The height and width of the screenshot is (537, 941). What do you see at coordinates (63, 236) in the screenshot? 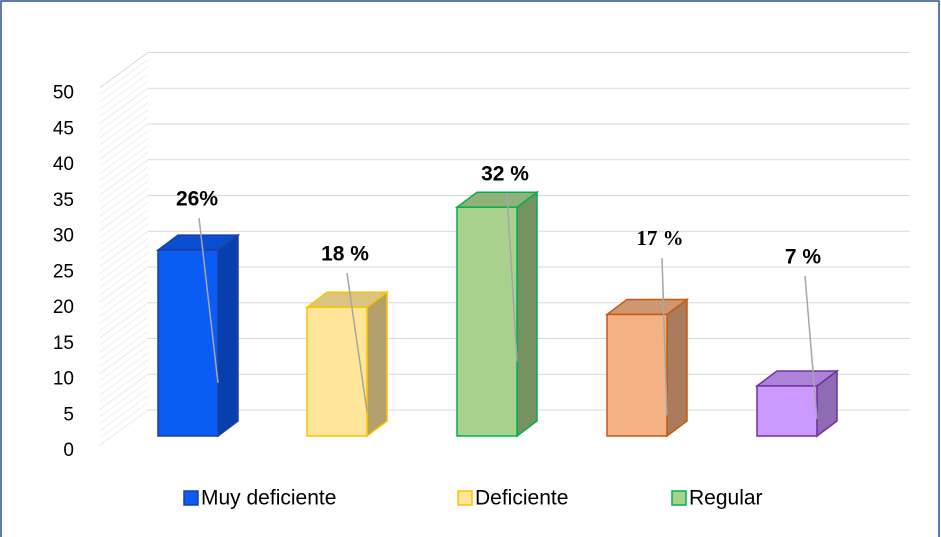
I see `y-tick-label: 30` at bounding box center [63, 236].